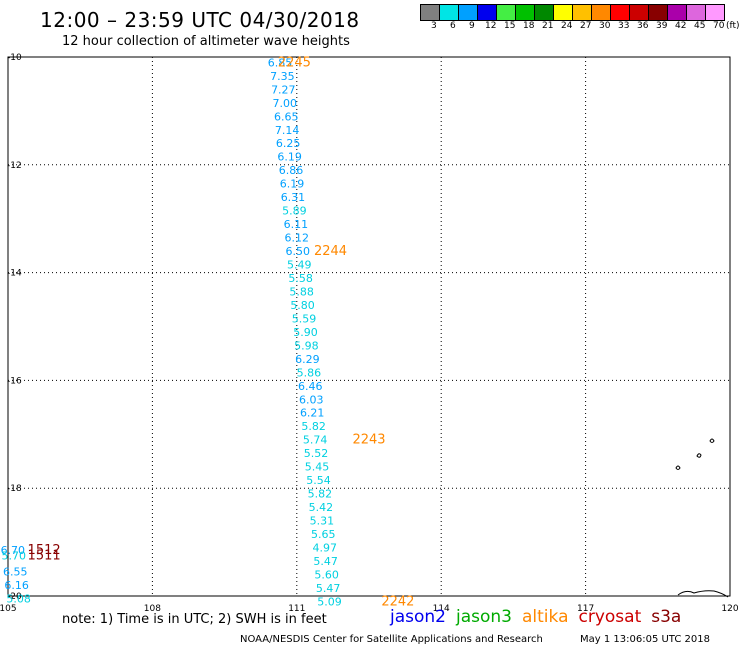 The image size is (740, 650). Describe the element at coordinates (152, 609) in the screenshot. I see `lon-tick-label: 108` at that location.